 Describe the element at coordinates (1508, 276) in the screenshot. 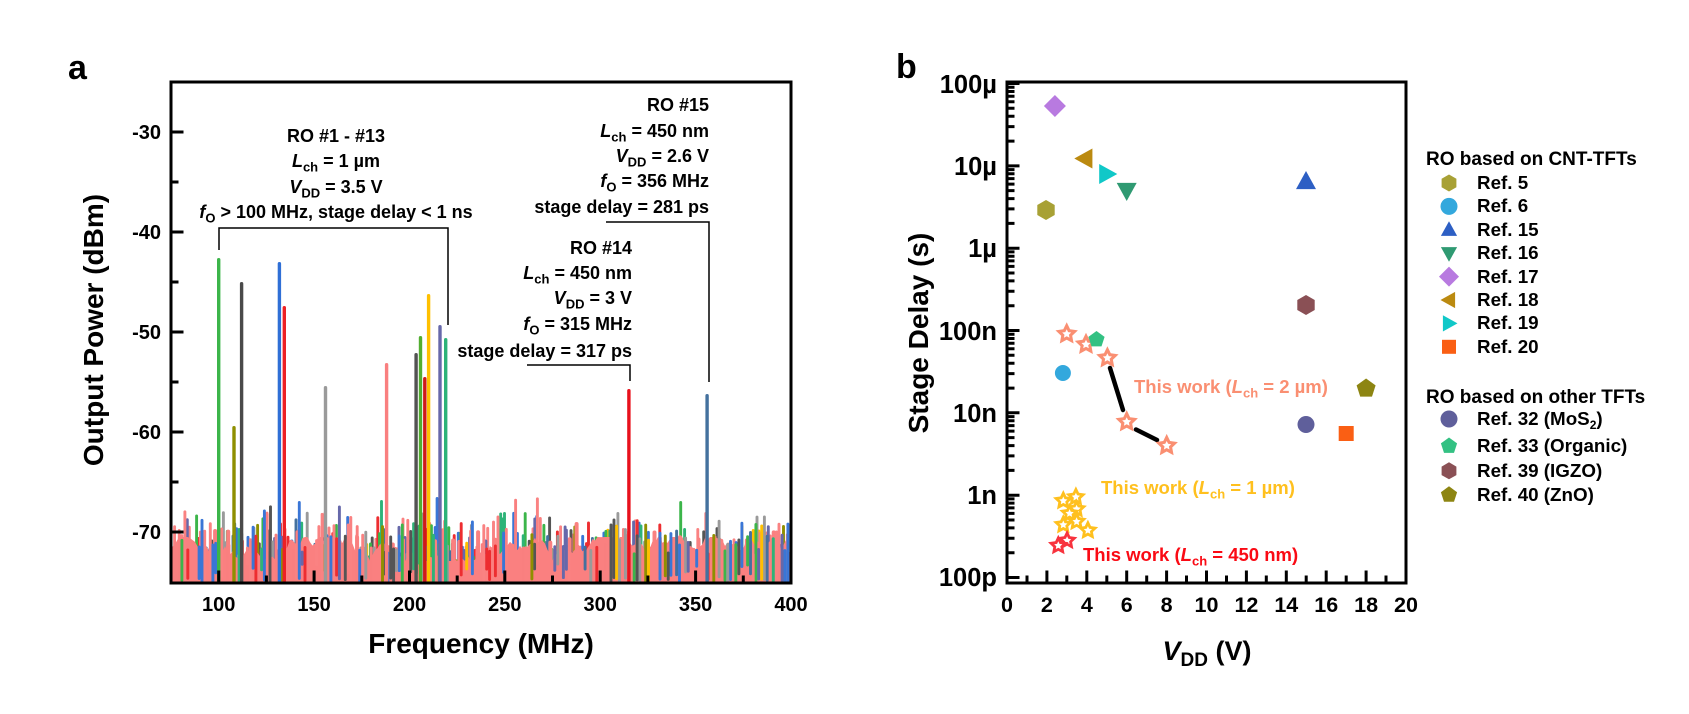

I see `svg-text: Ref. 17` at that location.